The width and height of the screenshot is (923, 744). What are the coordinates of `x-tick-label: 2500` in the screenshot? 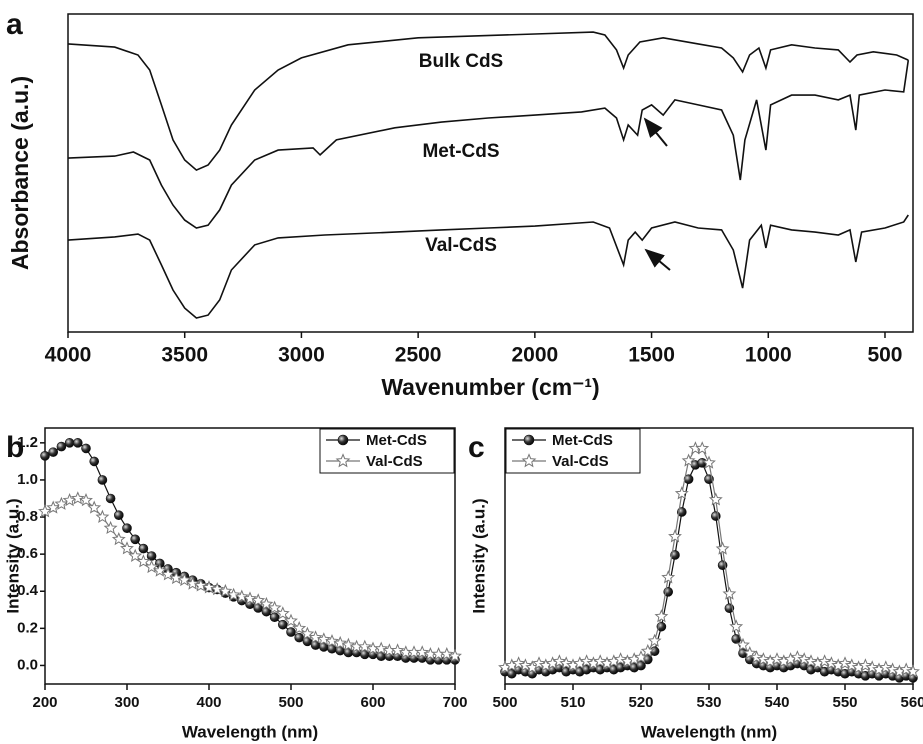 It's located at (418, 355).